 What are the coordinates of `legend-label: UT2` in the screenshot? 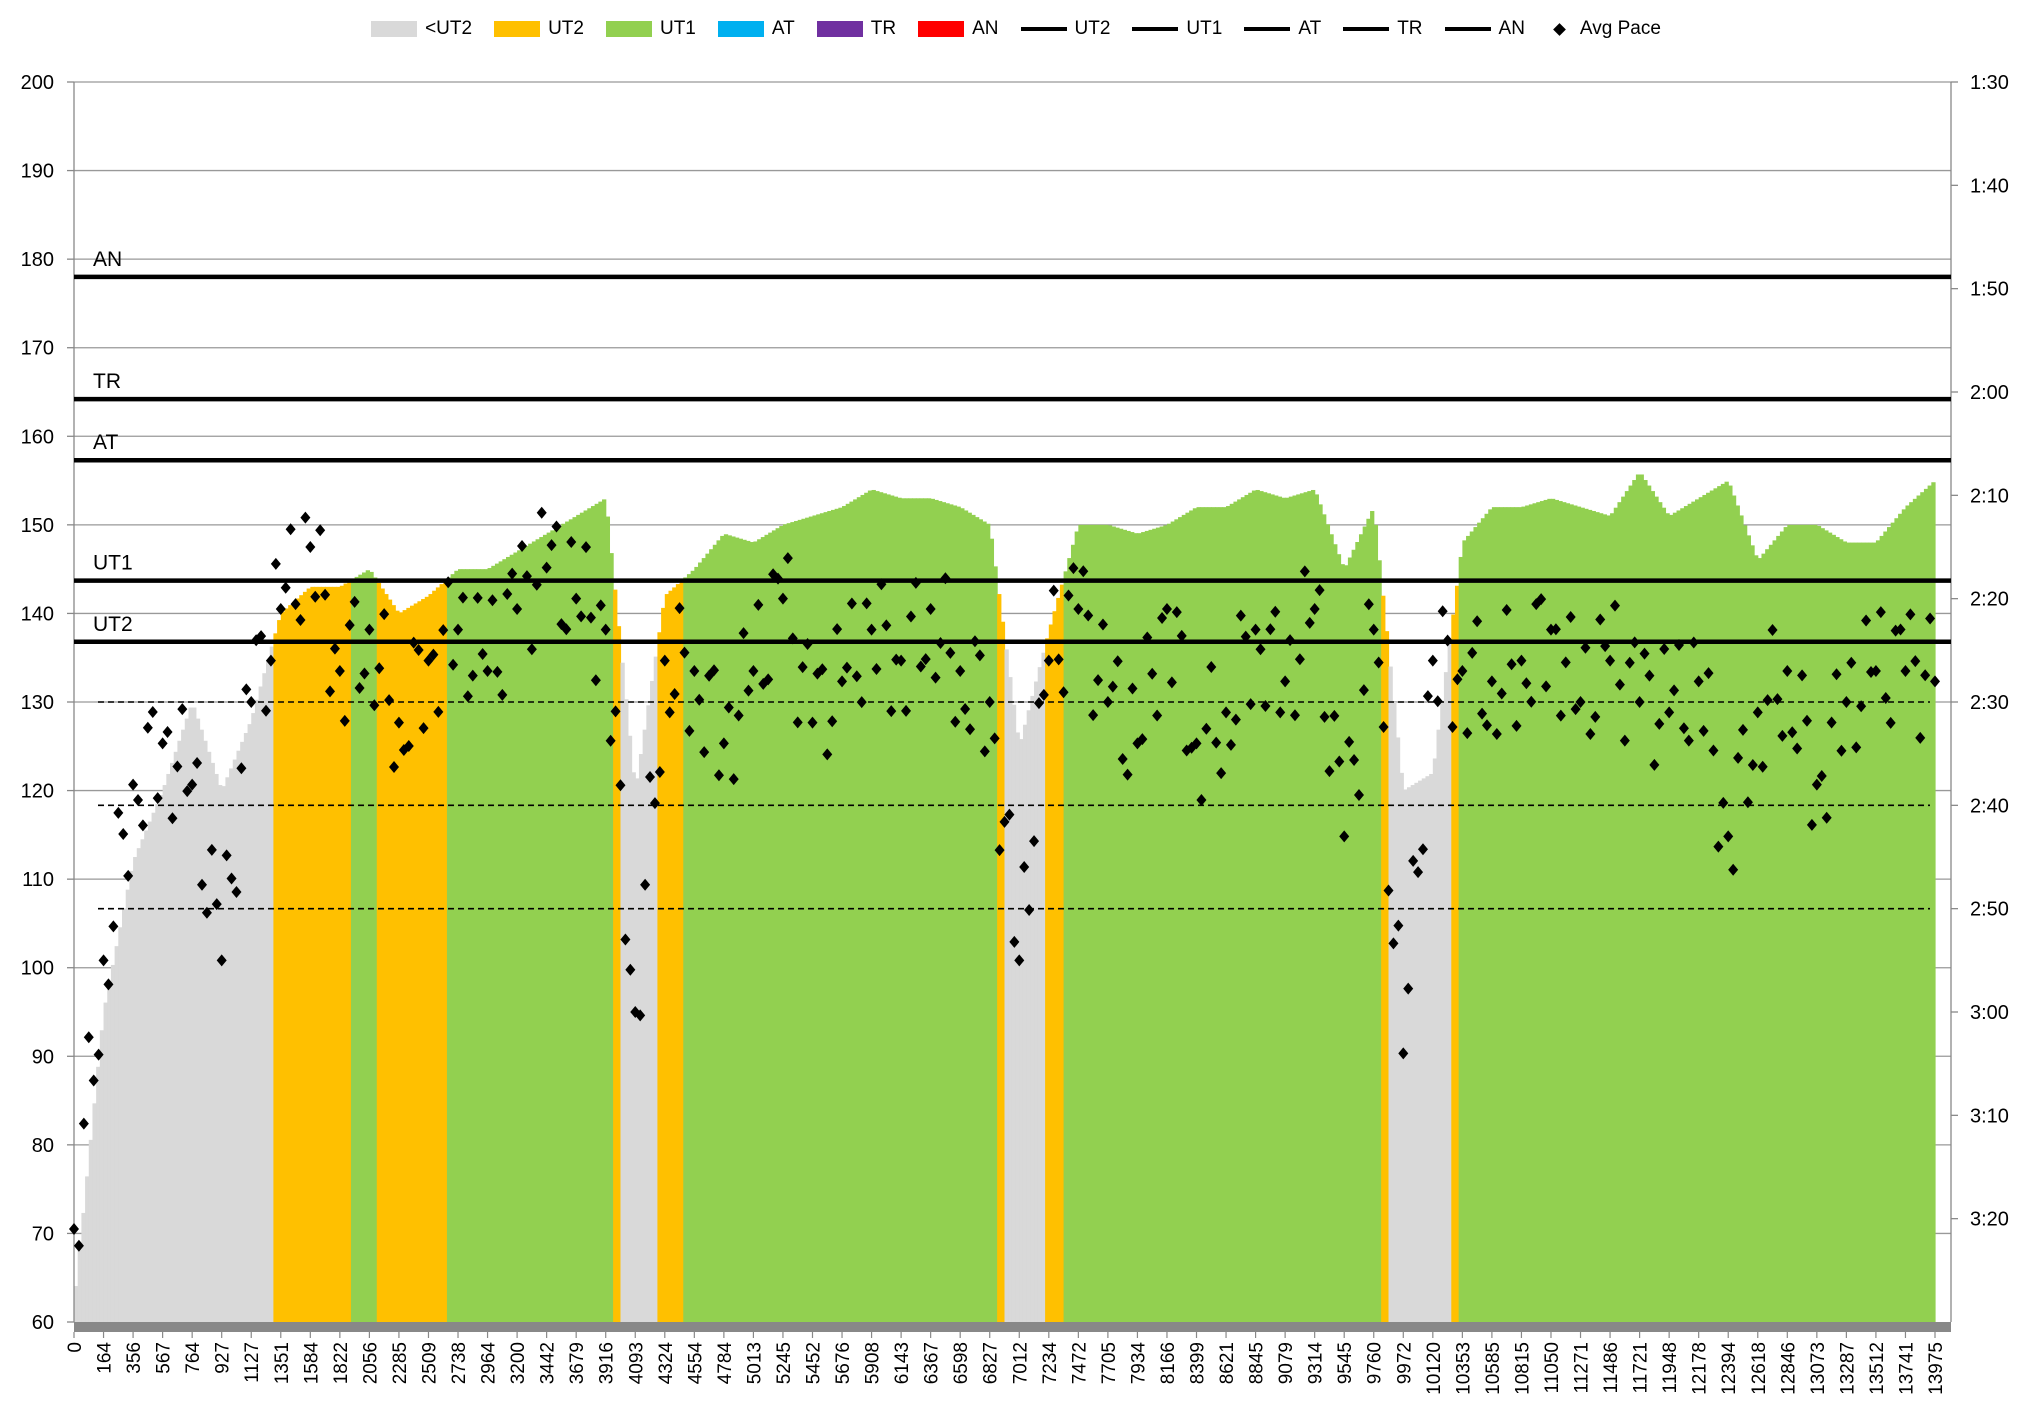 It's located at (566, 28).